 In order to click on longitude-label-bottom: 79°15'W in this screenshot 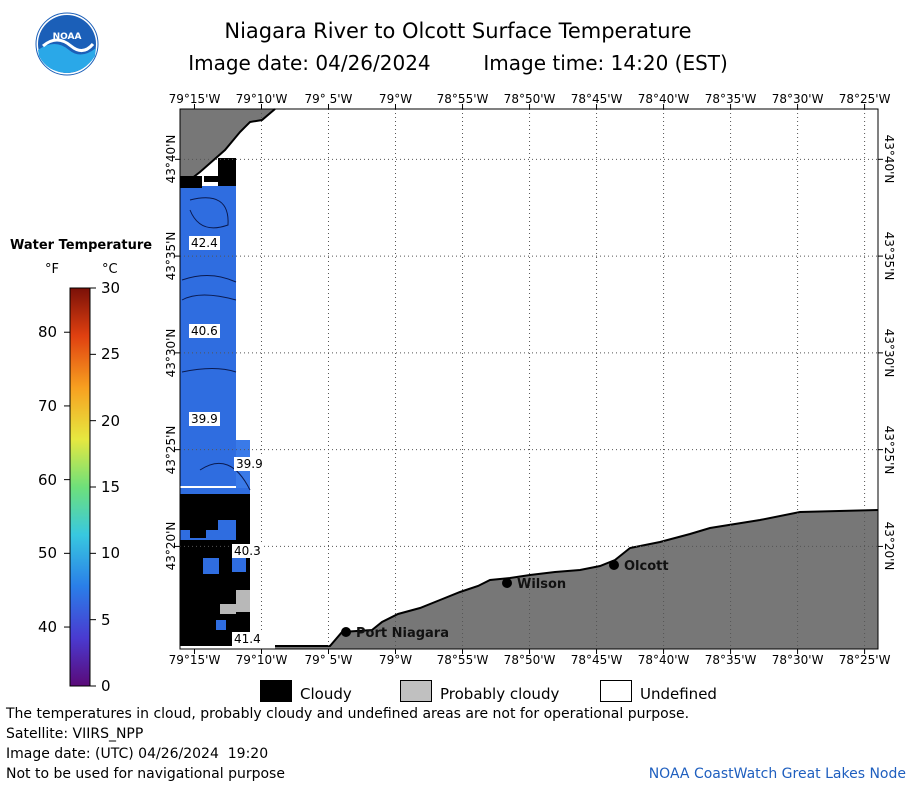, I will do `click(194, 660)`.